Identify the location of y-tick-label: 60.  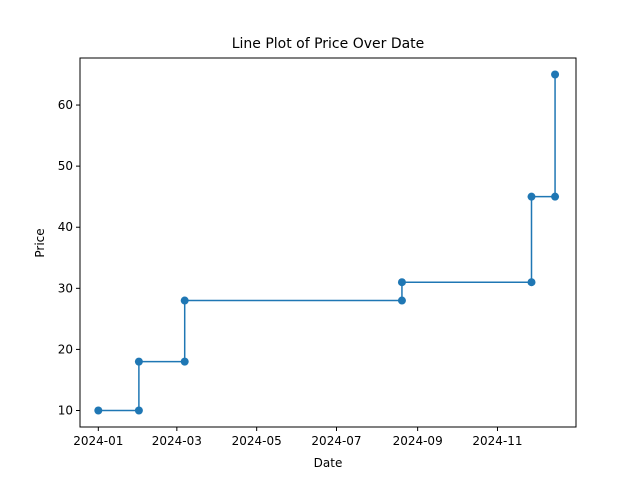
(65, 105).